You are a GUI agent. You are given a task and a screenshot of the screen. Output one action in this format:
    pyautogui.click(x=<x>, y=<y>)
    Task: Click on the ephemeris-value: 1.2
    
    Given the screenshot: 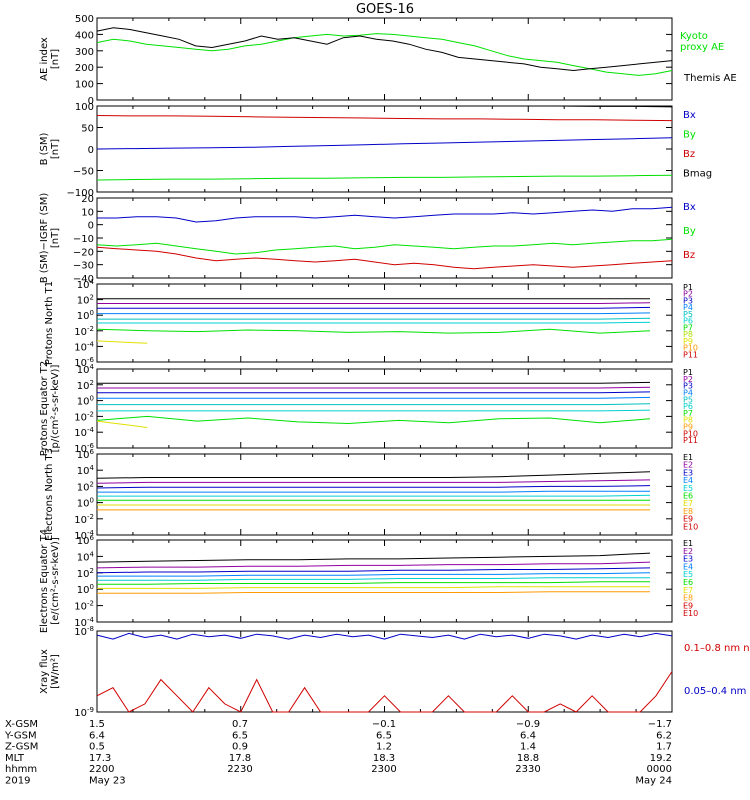 What is the action you would take?
    pyautogui.click(x=384, y=747)
    